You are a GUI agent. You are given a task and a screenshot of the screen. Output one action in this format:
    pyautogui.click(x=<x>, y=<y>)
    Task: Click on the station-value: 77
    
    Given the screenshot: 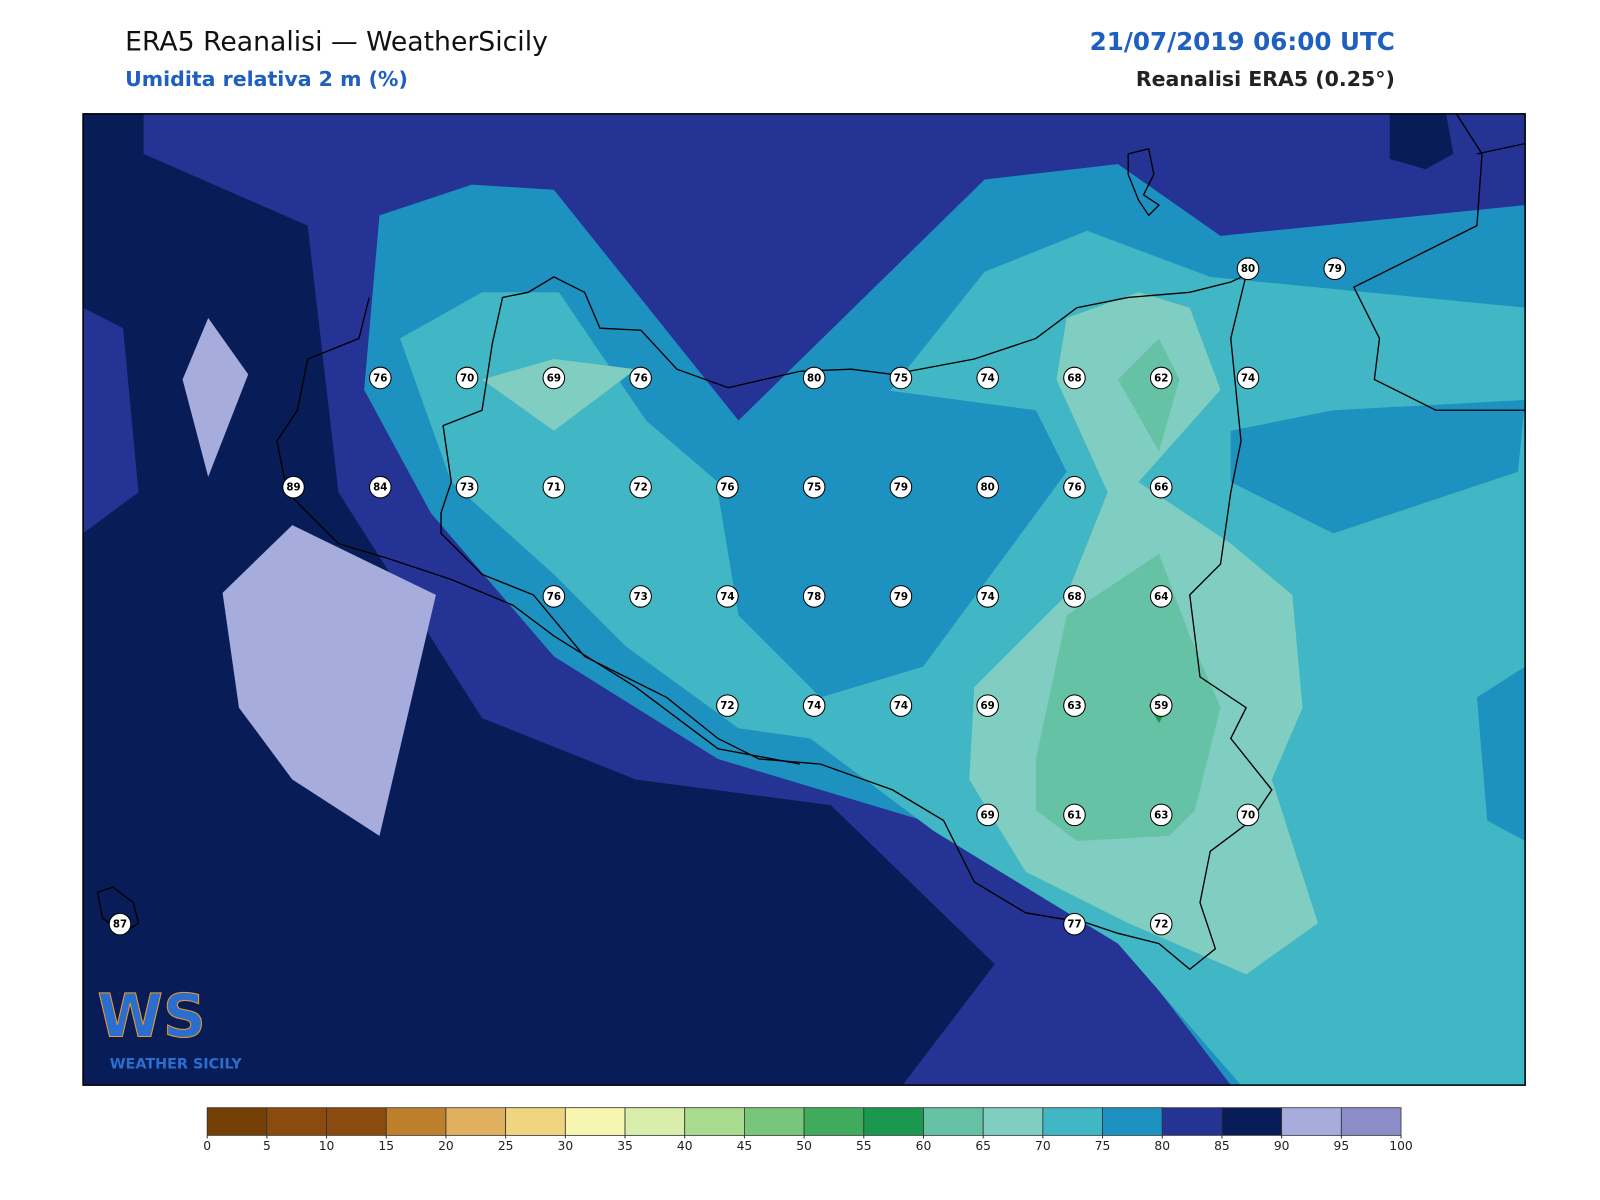 What is the action you would take?
    pyautogui.click(x=1074, y=925)
    